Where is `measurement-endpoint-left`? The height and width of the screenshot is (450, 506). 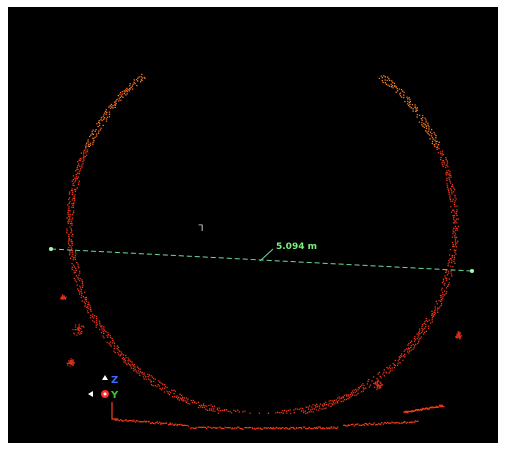
measurement-endpoint-left is located at coordinates (51, 249).